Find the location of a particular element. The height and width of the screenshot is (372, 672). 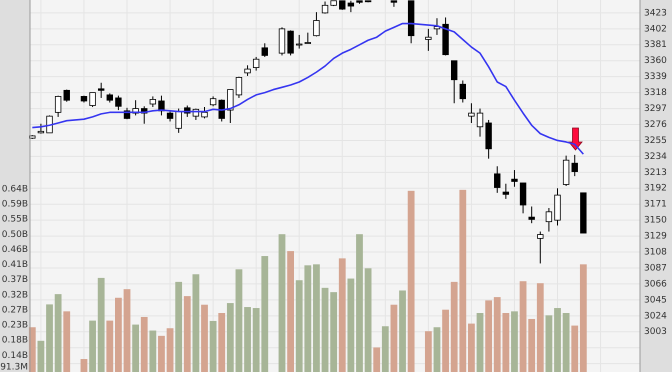

y-tick-label: 3423 is located at coordinates (655, 13).